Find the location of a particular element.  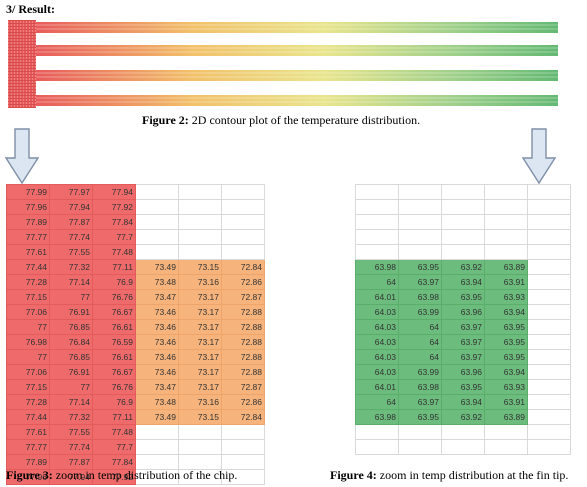

table-cell: 63.91 is located at coordinates (506, 402).